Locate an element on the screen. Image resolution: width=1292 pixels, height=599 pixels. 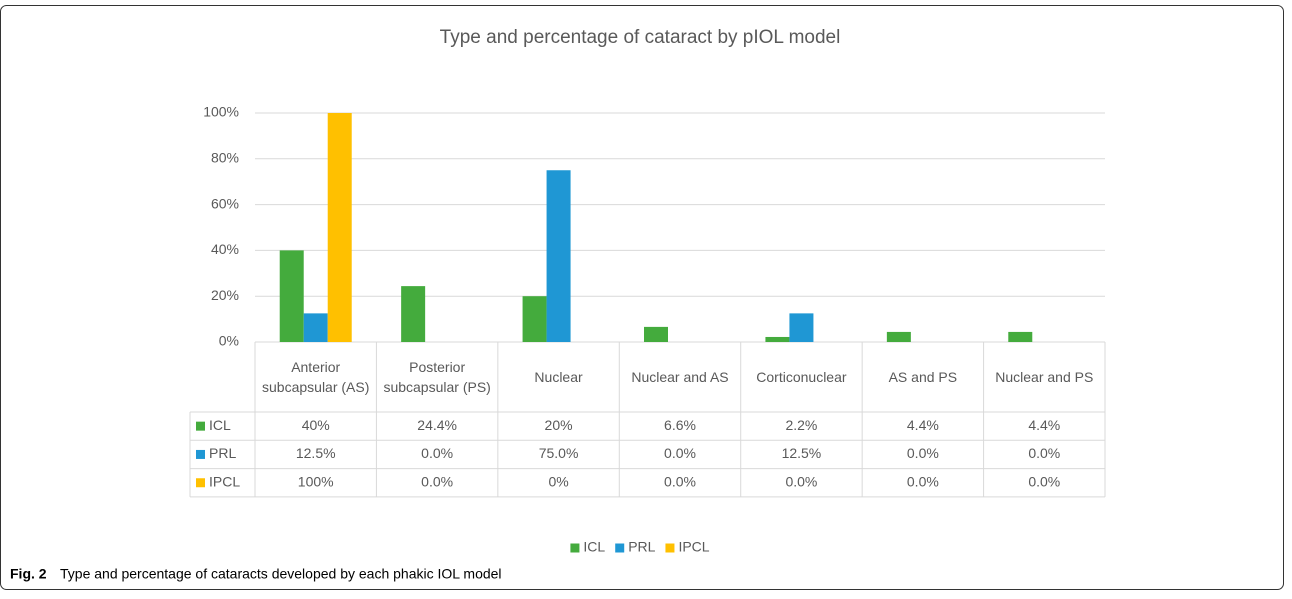
legend: ICL PRL IPCL is located at coordinates (640, 547).